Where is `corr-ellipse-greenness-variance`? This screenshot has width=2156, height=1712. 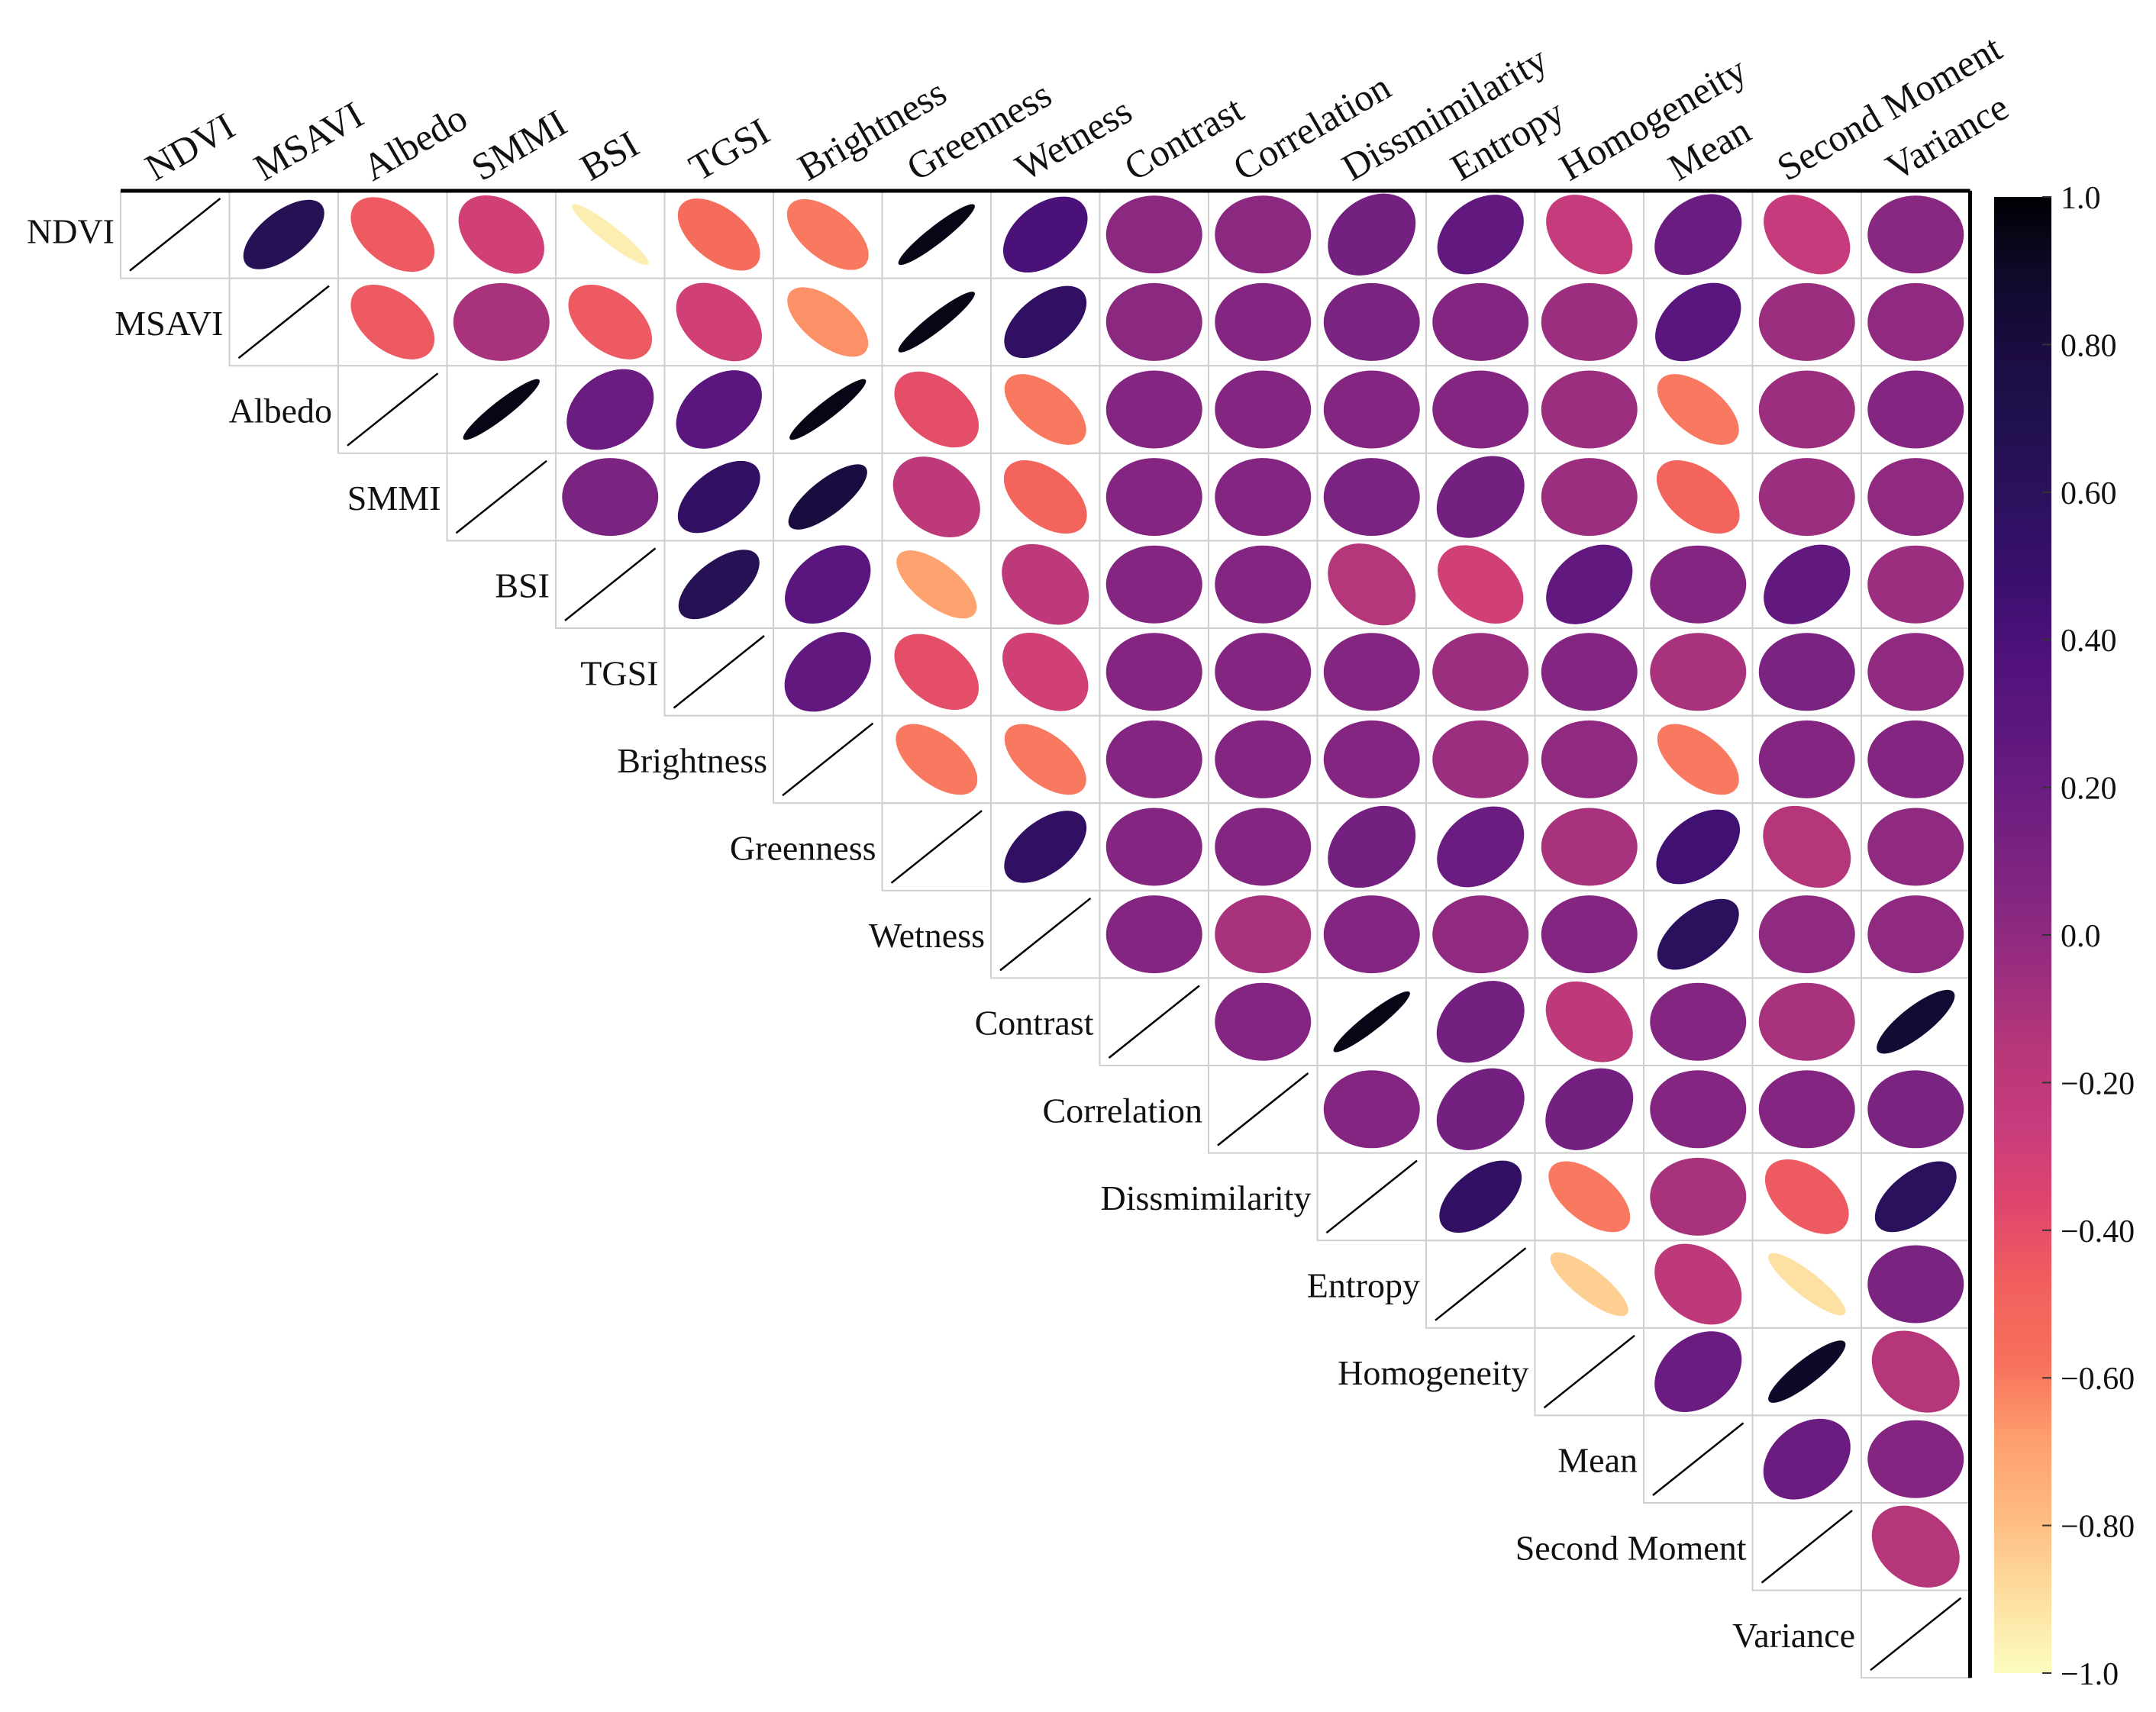
corr-ellipse-greenness-variance is located at coordinates (1915, 847).